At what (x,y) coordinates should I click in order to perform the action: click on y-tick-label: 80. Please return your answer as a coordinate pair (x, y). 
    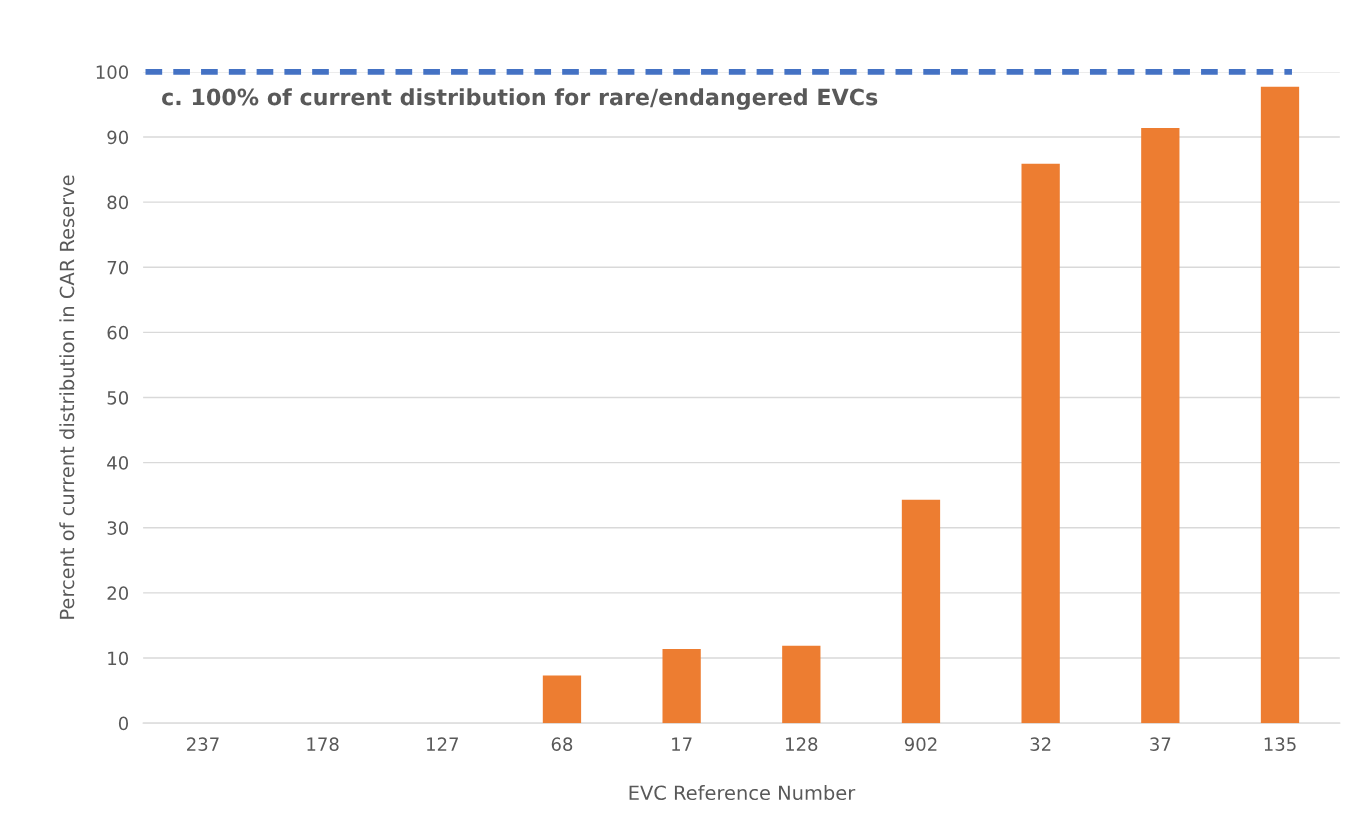
    Looking at the image, I should click on (118, 202).